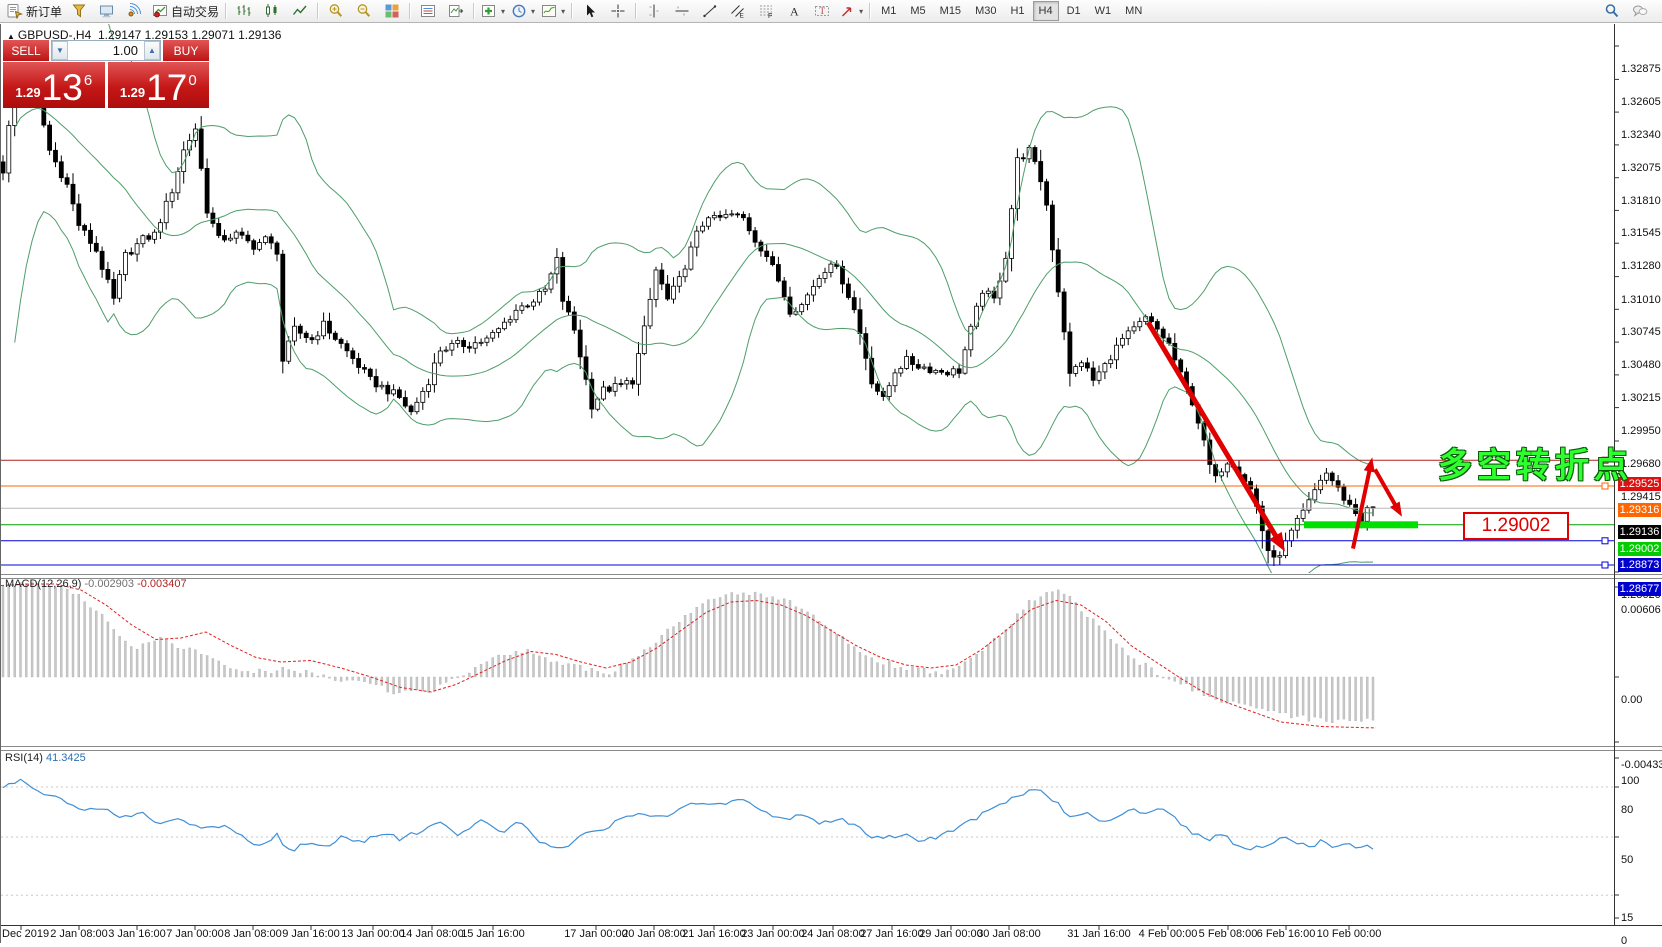  I want to click on crosshair-tool-button, so click(618, 11).